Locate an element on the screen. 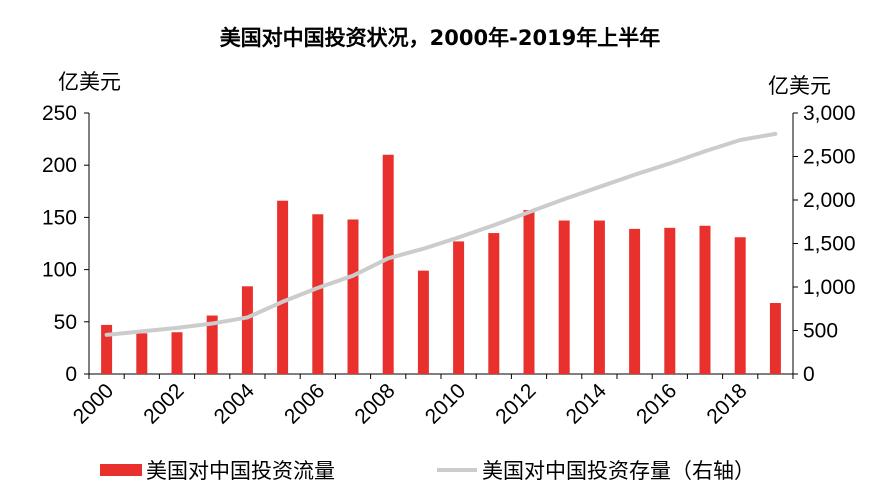 The image size is (880, 489). right-axis-unit: 亿美元 is located at coordinates (799, 86).